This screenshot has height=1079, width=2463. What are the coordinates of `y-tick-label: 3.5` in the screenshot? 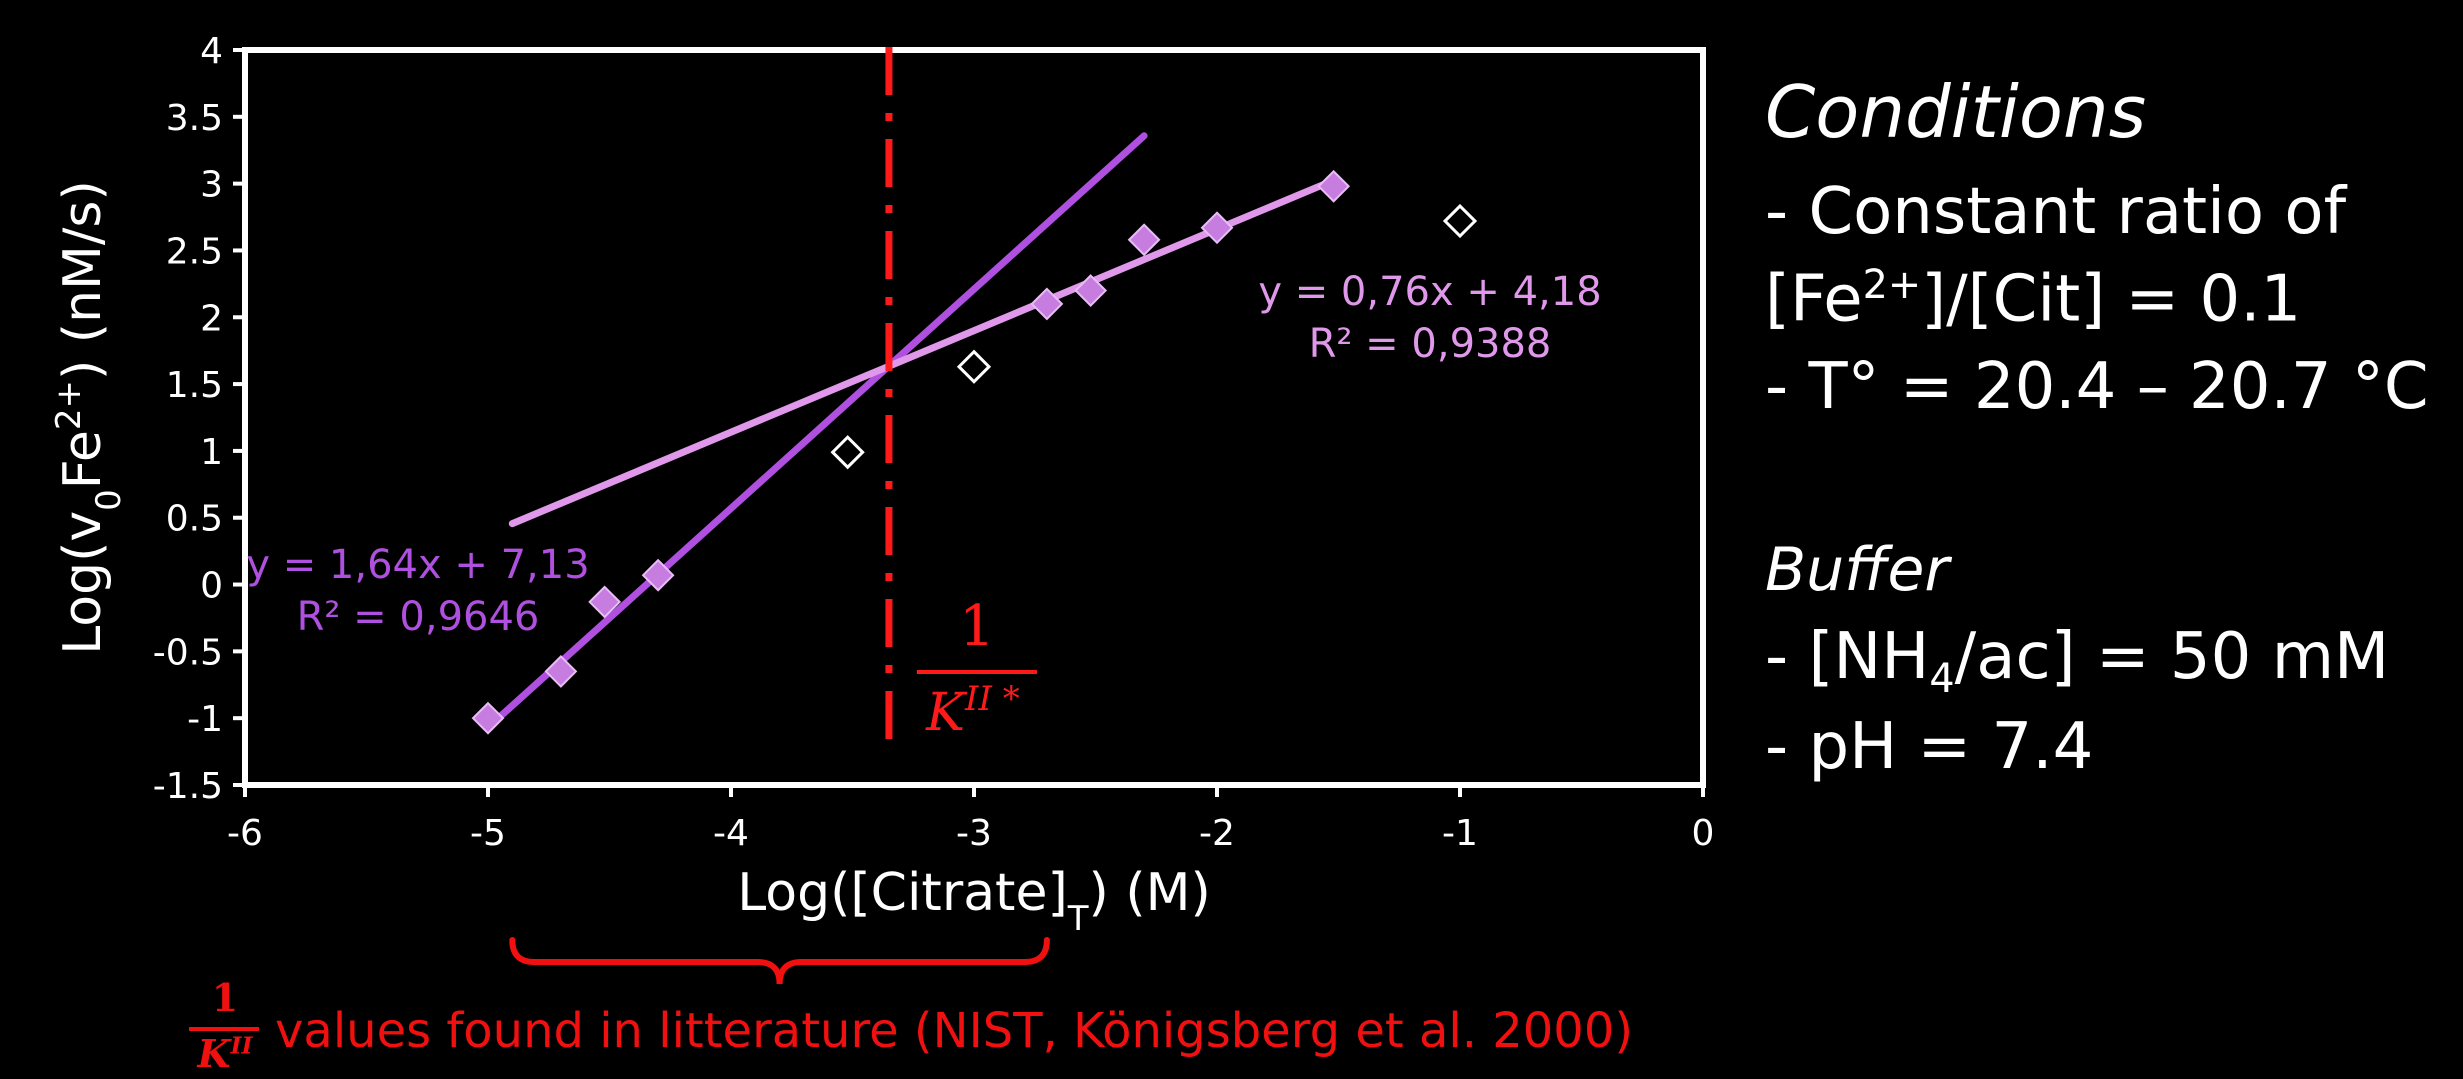 It's located at (194, 118).